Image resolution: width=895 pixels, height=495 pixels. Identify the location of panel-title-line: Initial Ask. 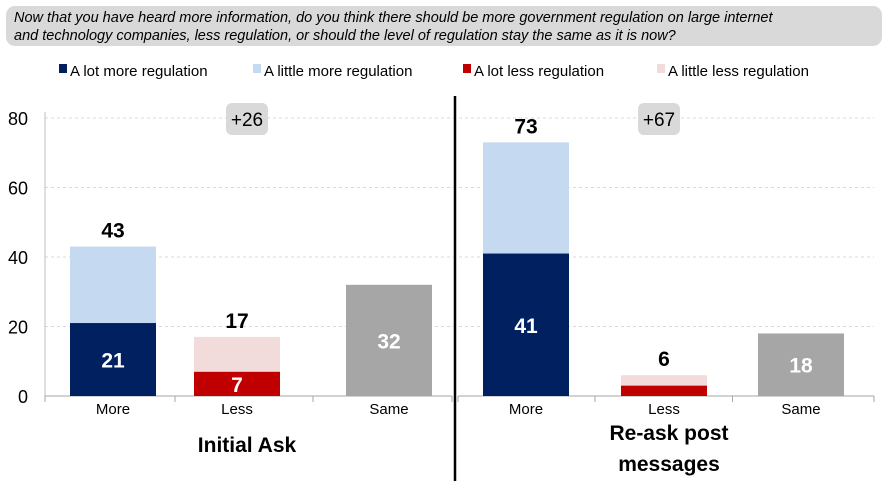
(247, 445).